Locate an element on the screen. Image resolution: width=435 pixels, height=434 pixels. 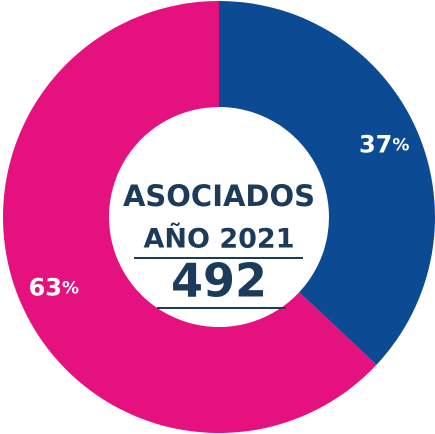
center-total: 492 is located at coordinates (219, 281).